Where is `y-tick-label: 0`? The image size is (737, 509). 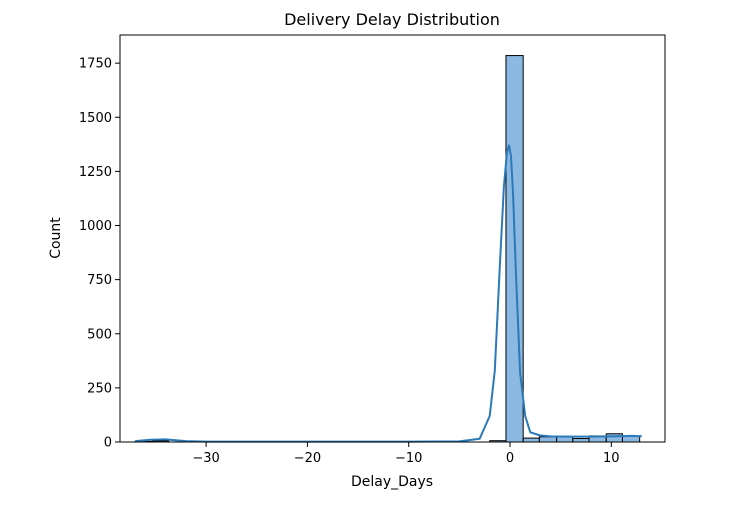
y-tick-label: 0 is located at coordinates (108, 443).